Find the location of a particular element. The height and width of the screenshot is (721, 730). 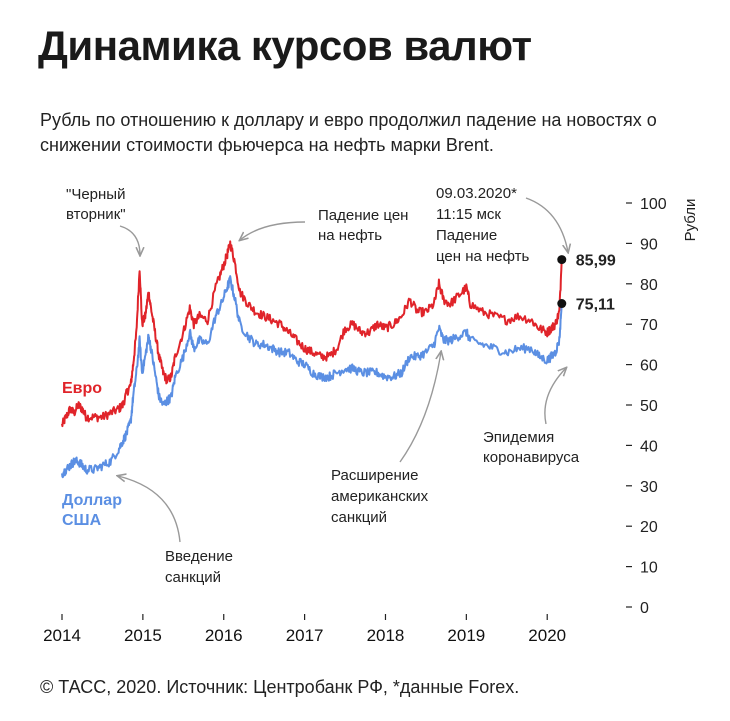

markers-layer: 85,99 75,11 is located at coordinates (586, 283).